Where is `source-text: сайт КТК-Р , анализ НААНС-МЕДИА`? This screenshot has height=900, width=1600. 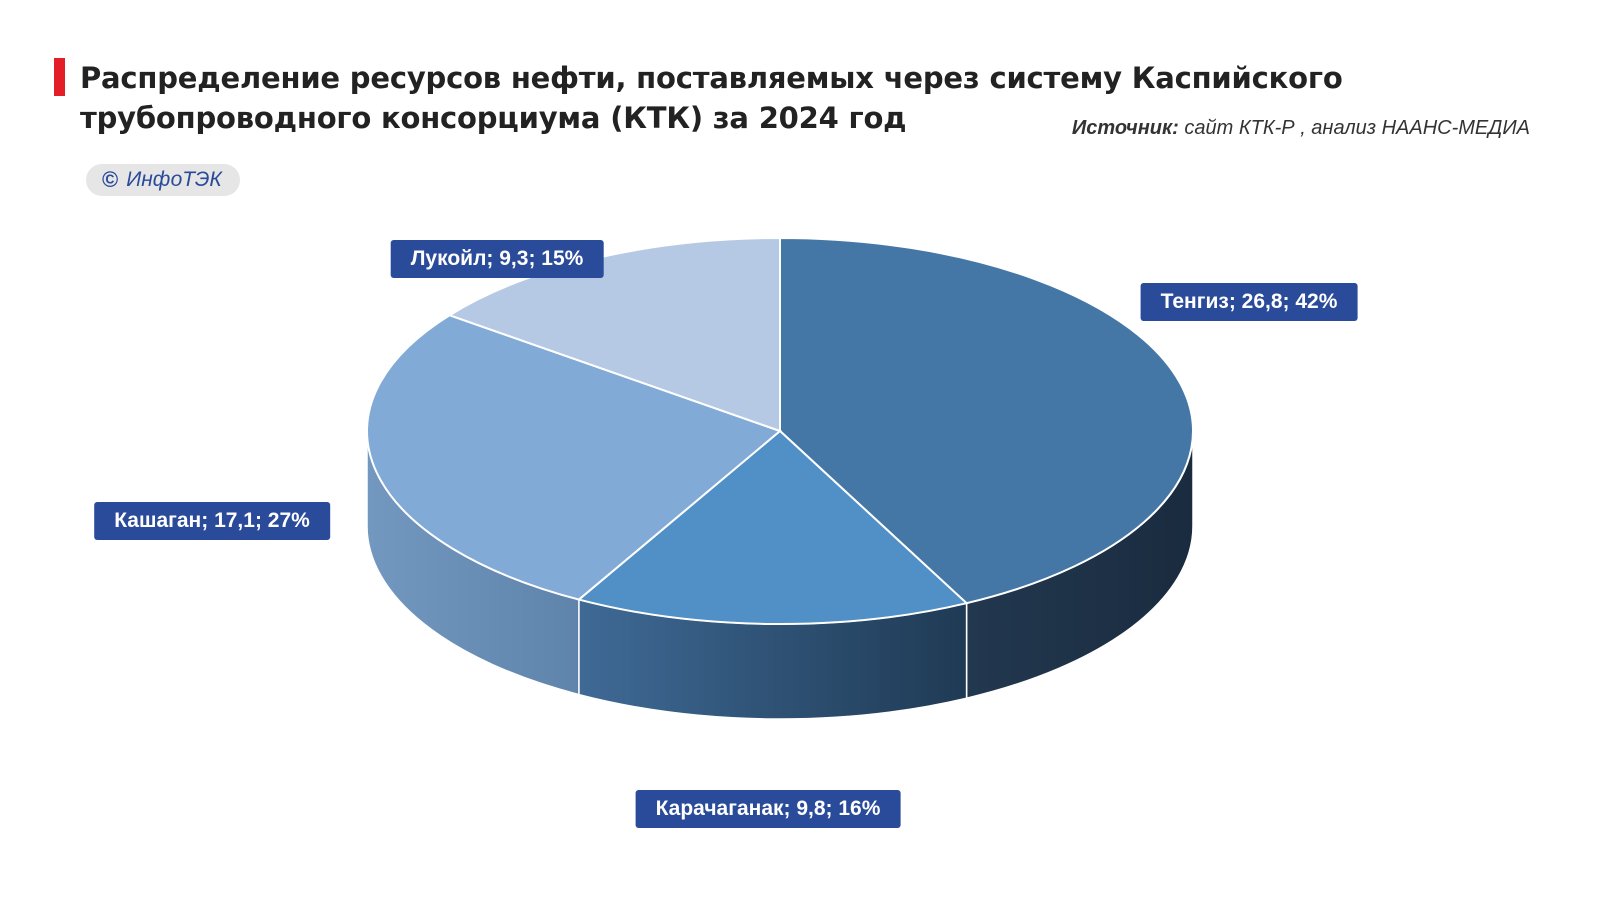
source-text: сайт КТК-Р , анализ НААНС-МЕДИА is located at coordinates (1354, 128).